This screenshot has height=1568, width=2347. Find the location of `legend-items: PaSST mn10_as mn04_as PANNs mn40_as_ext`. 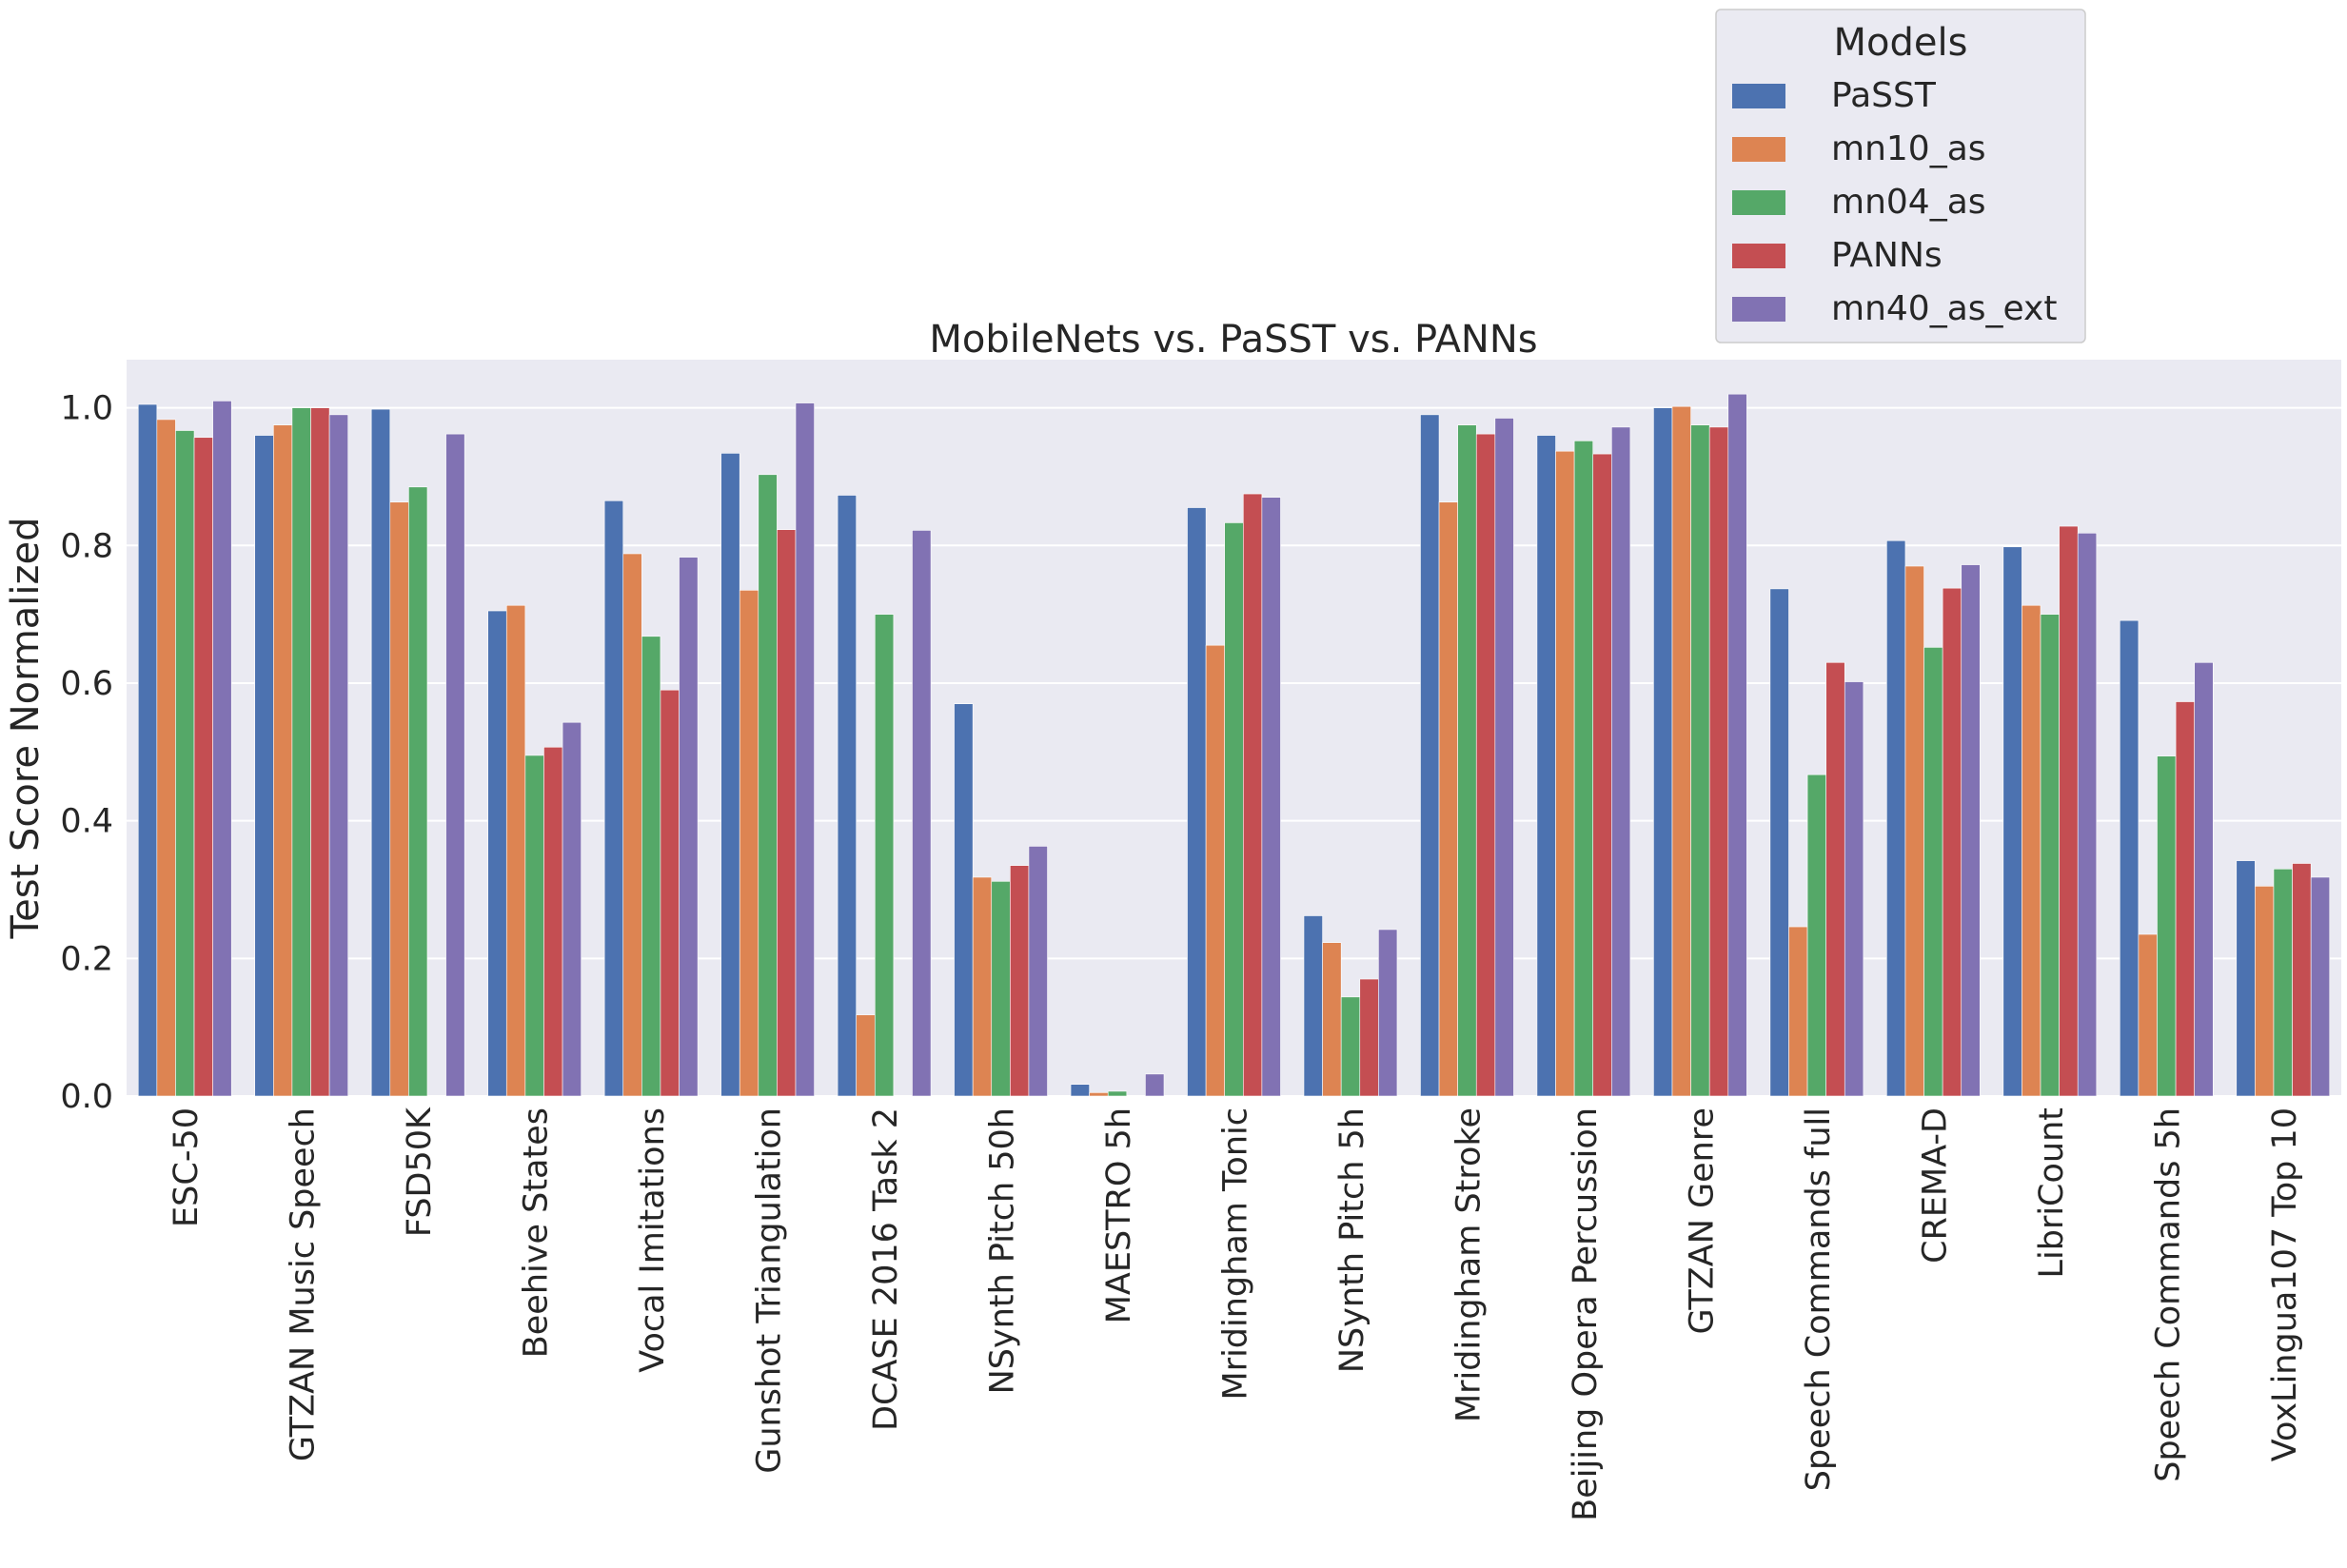

legend-items: PaSST mn10_as mn04_as PANNs mn40_as_ext is located at coordinates (1894, 202).